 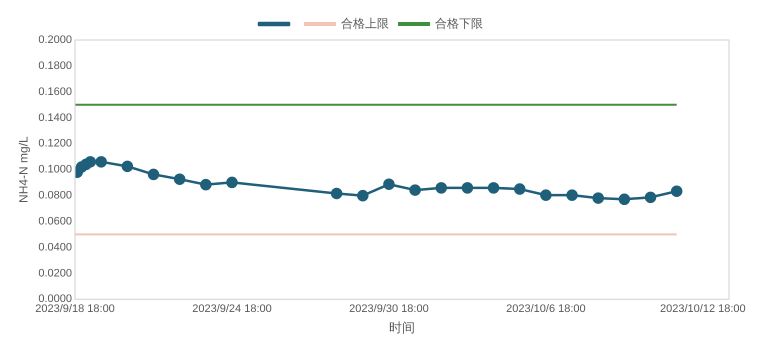 I want to click on x-tick-label: 2023/10/6 18:00, so click(x=546, y=308).